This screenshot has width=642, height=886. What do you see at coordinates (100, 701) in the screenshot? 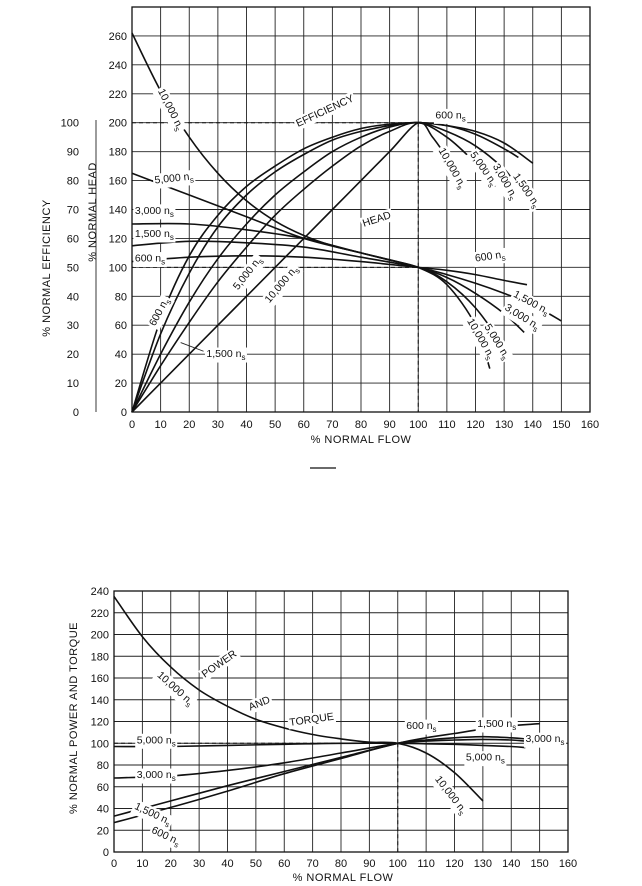
I see `chart2-y-tick-label: 140` at bounding box center [100, 701].